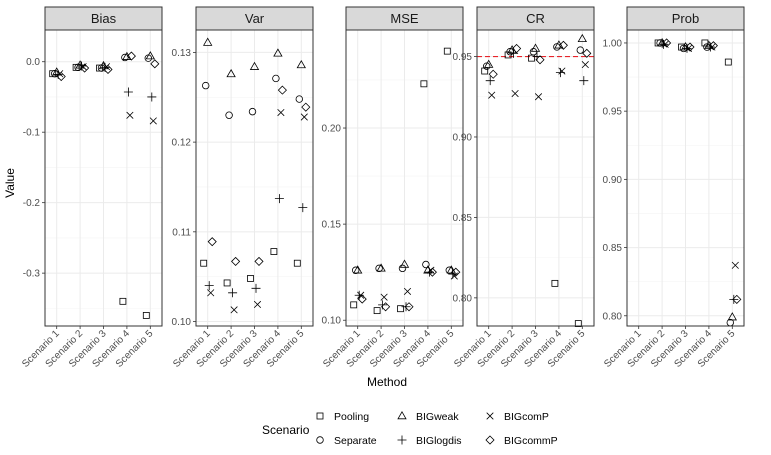 The height and width of the screenshot is (455, 771). I want to click on strip-title: Var, so click(255, 18).